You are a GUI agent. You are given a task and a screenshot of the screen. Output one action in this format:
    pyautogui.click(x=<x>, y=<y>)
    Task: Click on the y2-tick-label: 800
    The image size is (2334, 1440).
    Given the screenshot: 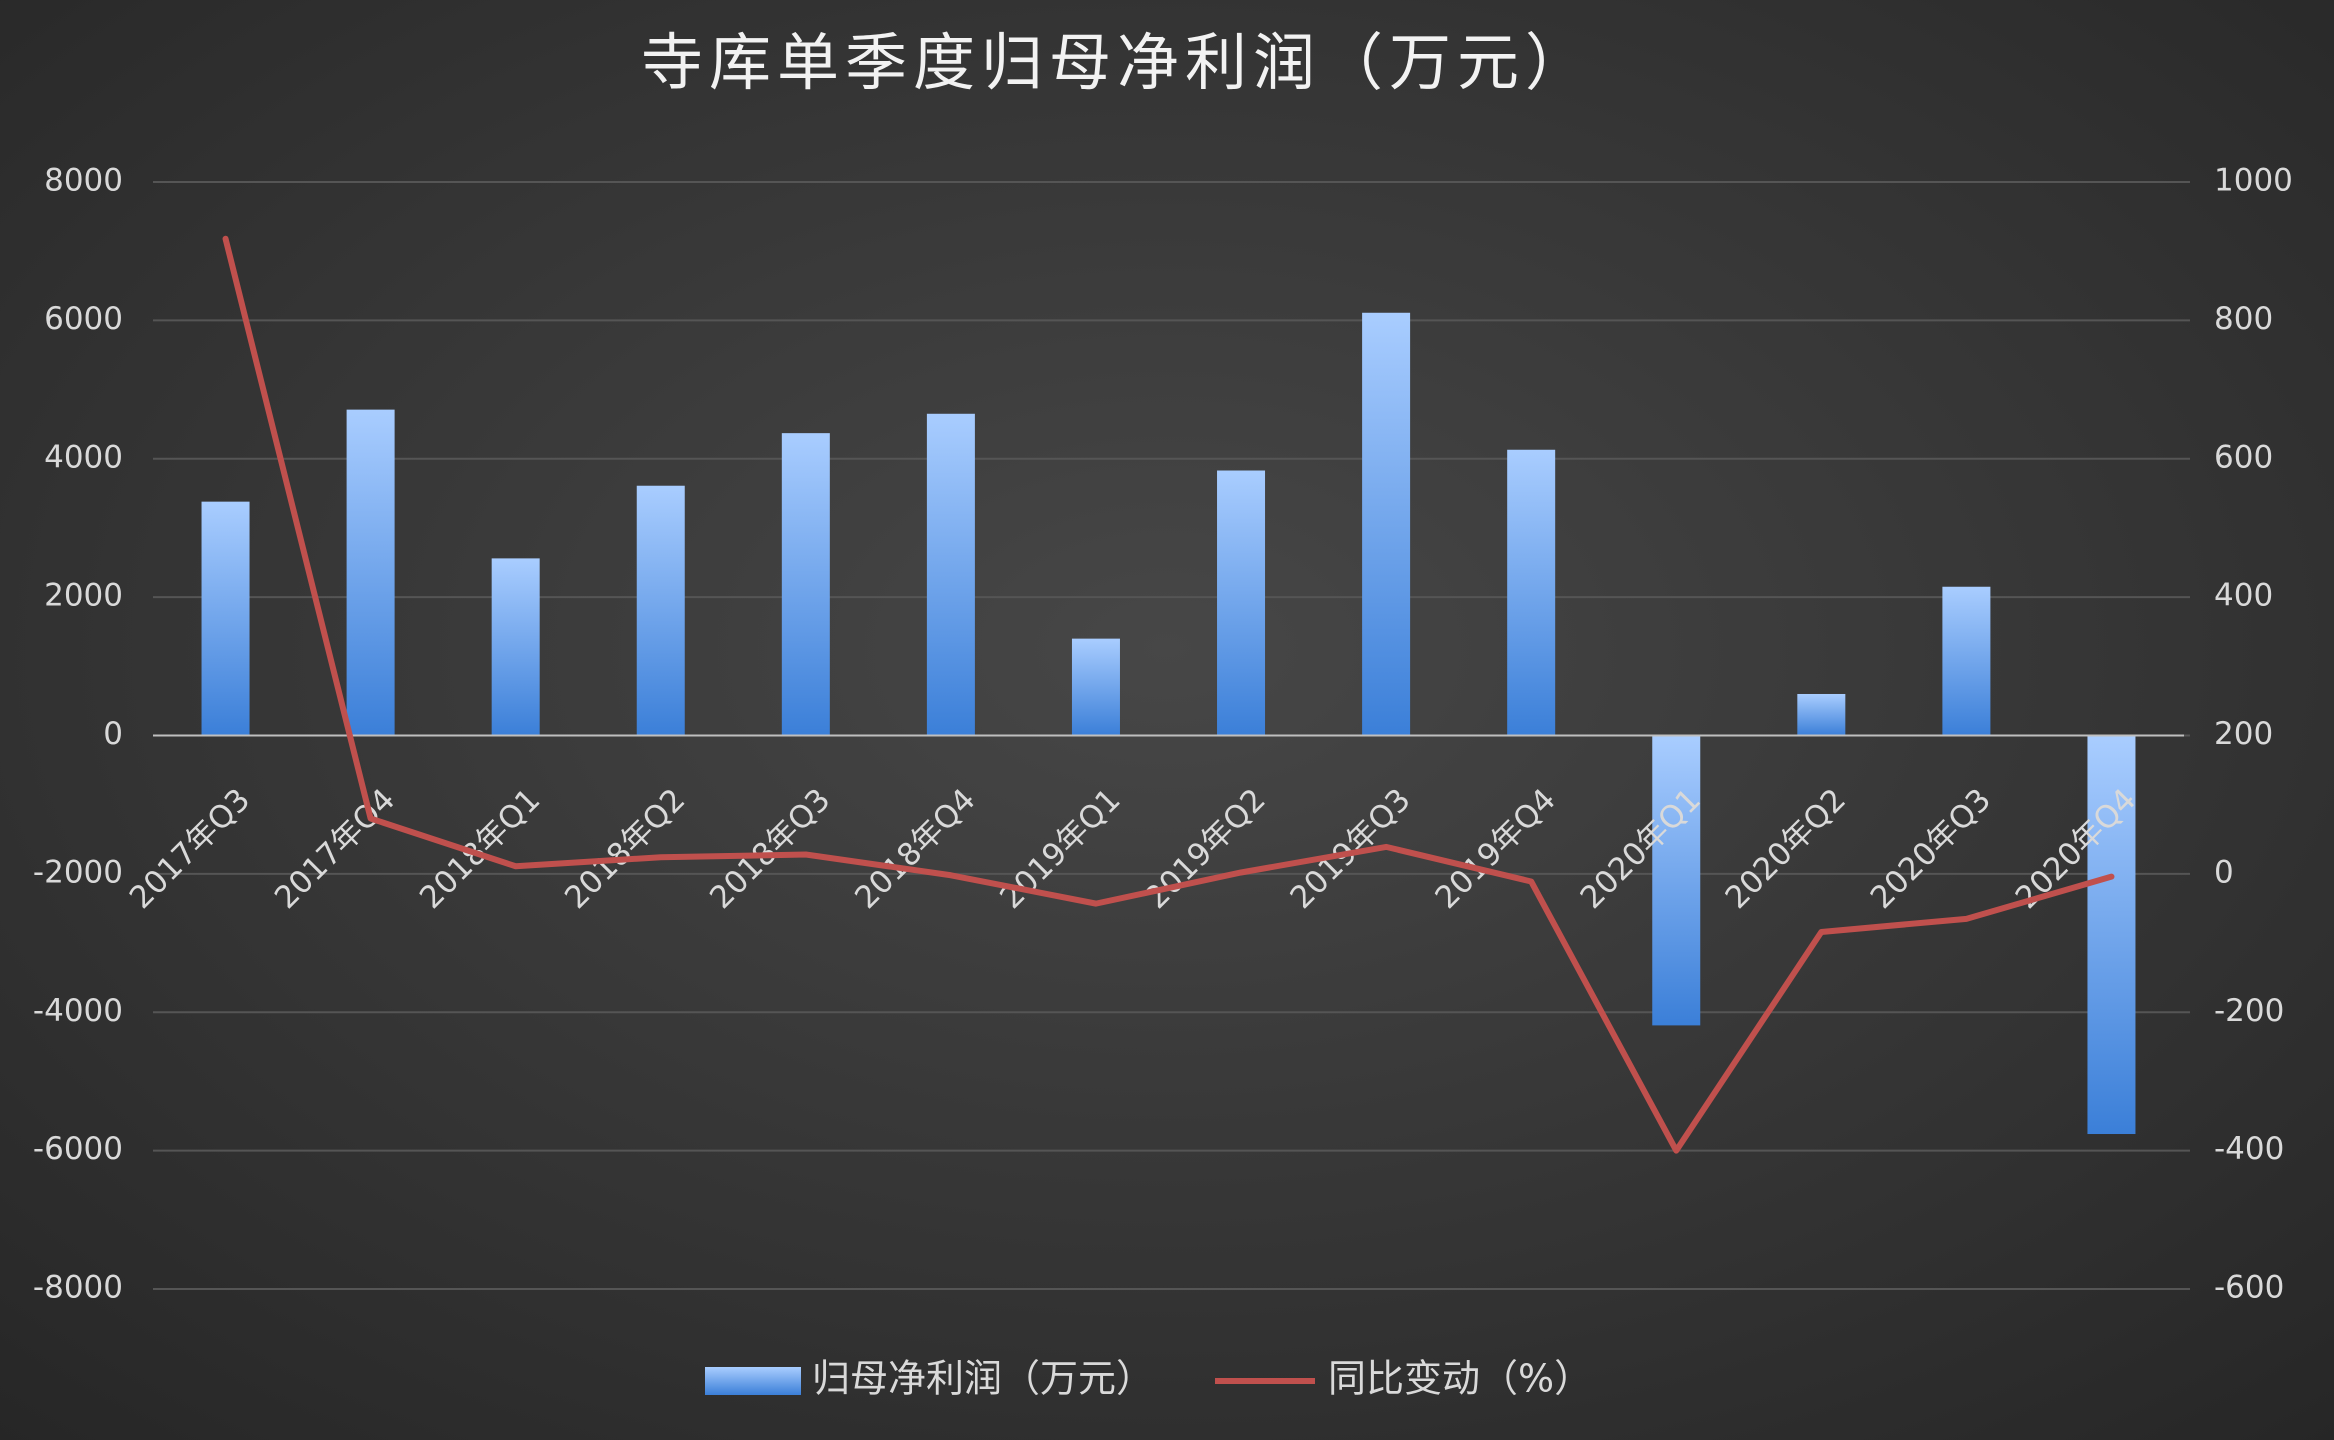 What is the action you would take?
    pyautogui.click(x=2243, y=319)
    